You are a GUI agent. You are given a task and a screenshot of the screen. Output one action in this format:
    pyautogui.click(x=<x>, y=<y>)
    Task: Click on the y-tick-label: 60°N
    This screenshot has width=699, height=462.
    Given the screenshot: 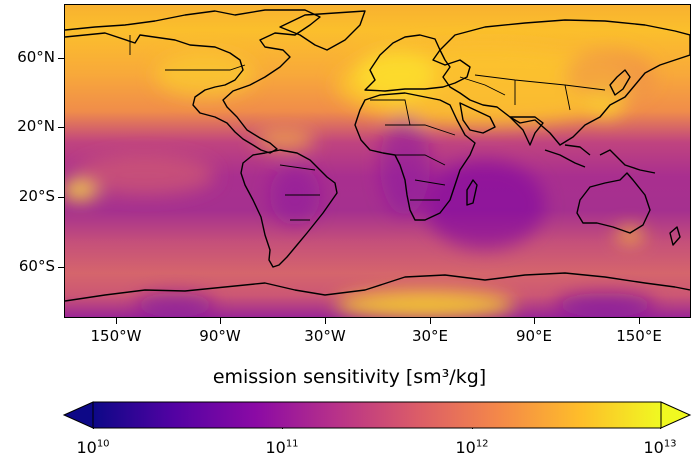 What is the action you would take?
    pyautogui.click(x=36, y=57)
    